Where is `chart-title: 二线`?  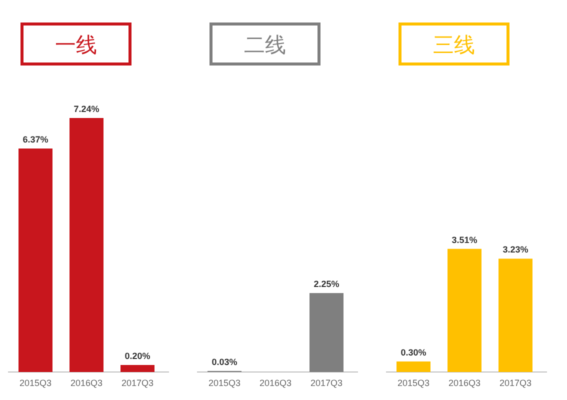 chart-title: 二线 is located at coordinates (265, 45).